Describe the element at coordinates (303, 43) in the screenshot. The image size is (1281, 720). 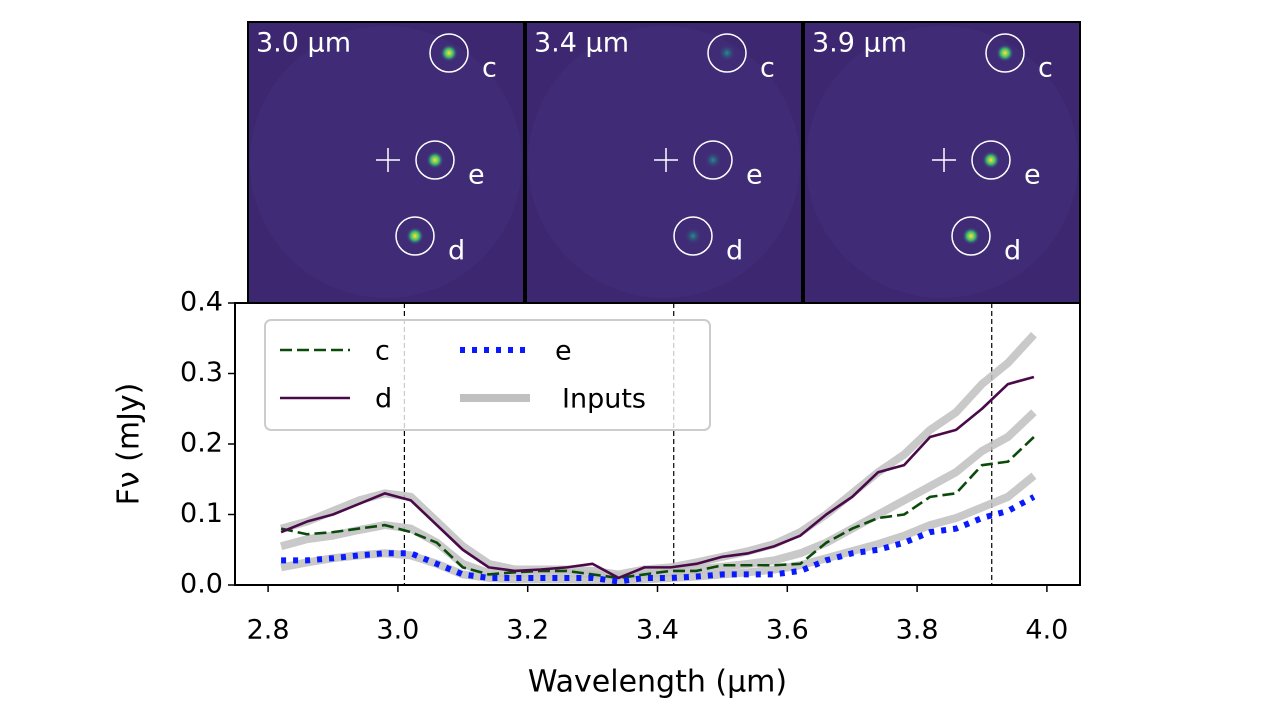
I see `panel-label: 3.0 μm` at that location.